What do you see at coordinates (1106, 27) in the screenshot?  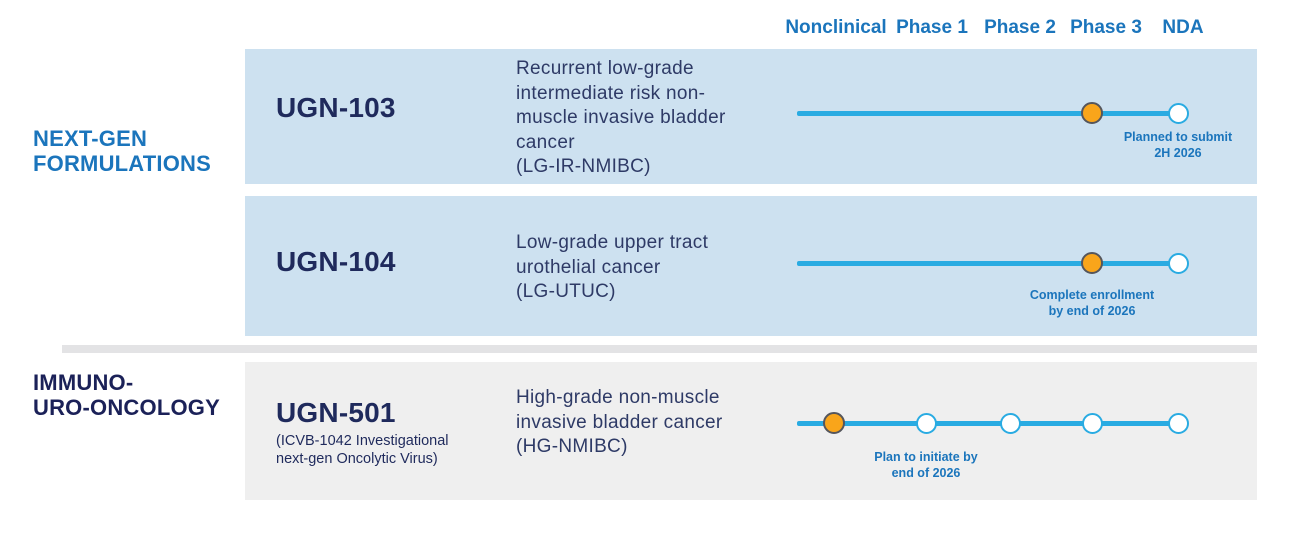 I see `phase-header-phase-3: Phase 3` at bounding box center [1106, 27].